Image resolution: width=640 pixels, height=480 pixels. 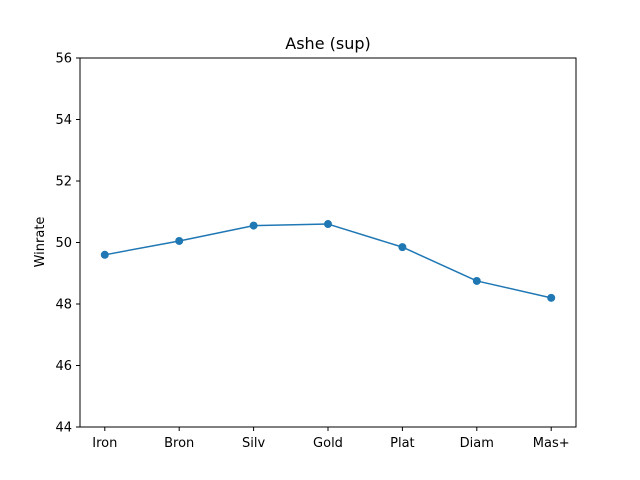 I want to click on chart-title: Ashe (sup), so click(x=327, y=43).